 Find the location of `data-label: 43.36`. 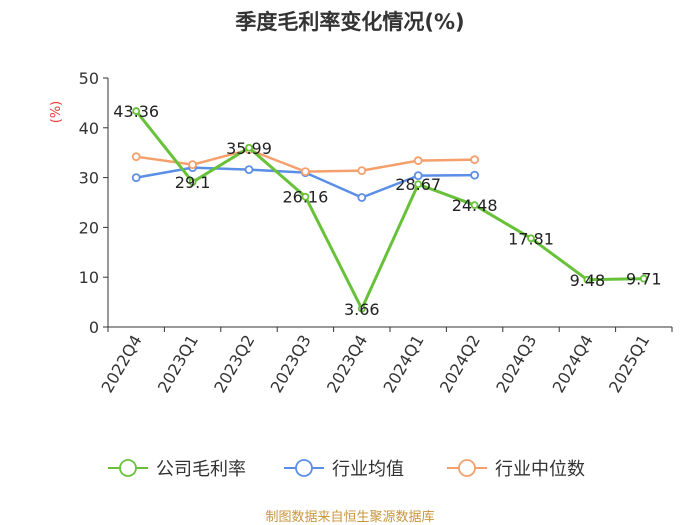

data-label: 43.36 is located at coordinates (136, 111).